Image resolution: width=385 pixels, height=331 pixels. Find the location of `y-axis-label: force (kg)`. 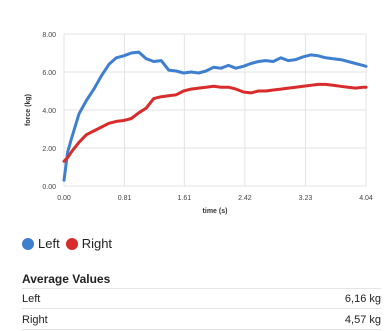

y-axis-label: force (kg) is located at coordinates (28, 110).